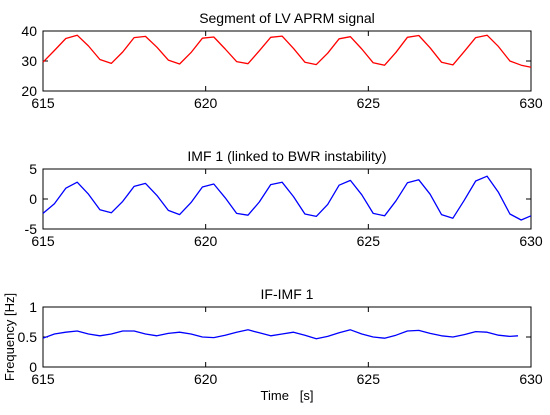 The width and height of the screenshot is (550, 415). Describe the element at coordinates (287, 18) in the screenshot. I see `chart-title: Segment of LV APRM signal` at that location.